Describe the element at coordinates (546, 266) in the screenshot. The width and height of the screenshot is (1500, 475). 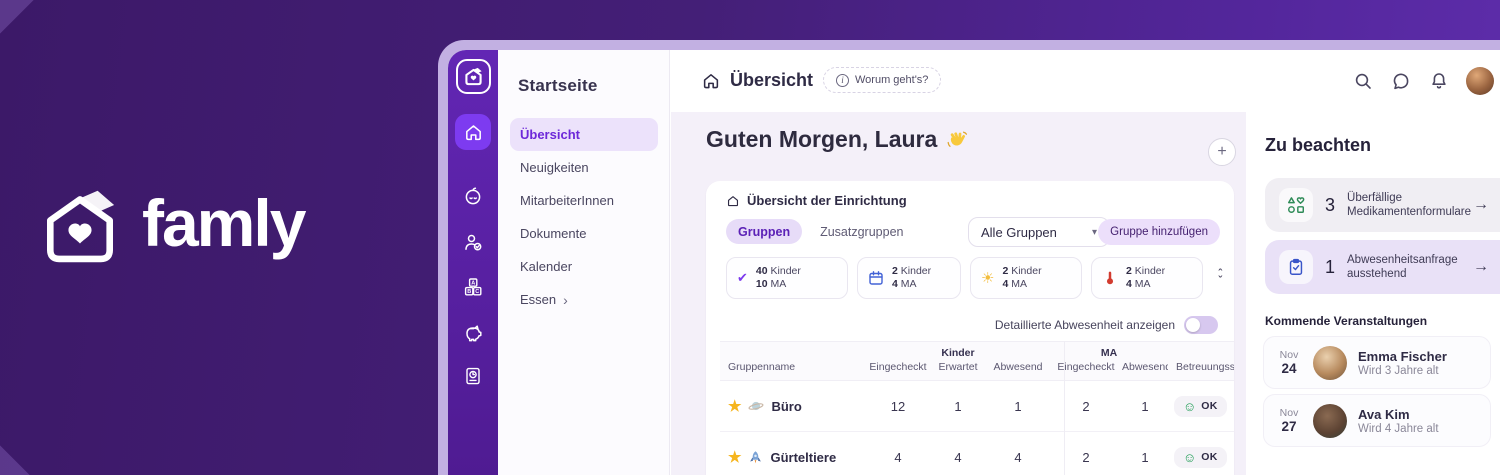
I see `sidebar-item-kalender: Kalender` at that location.